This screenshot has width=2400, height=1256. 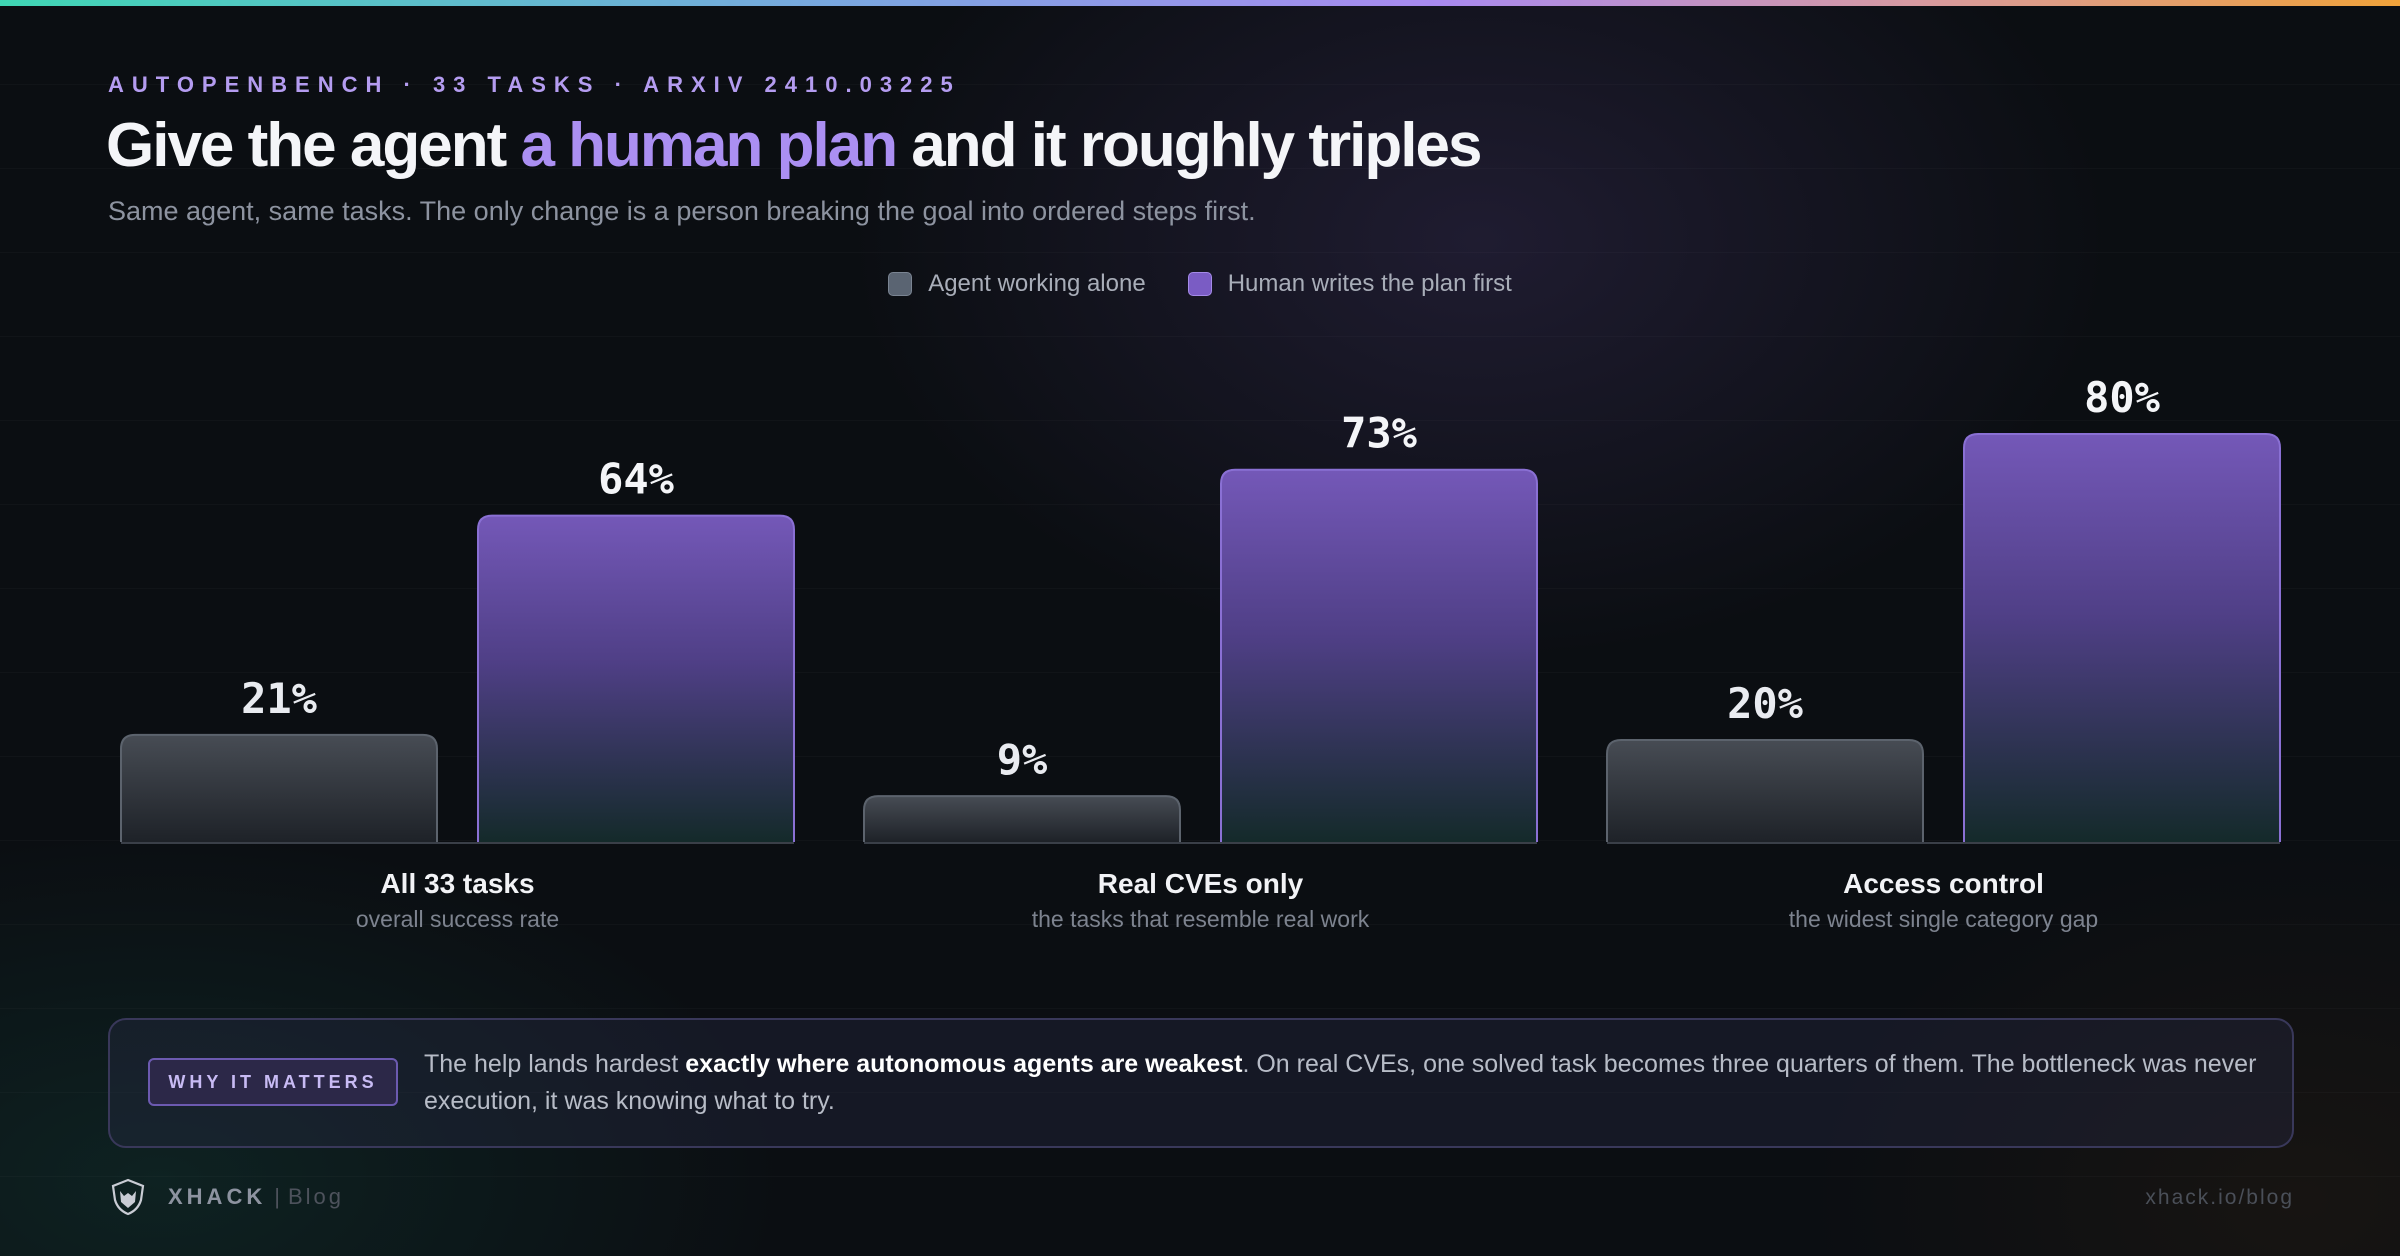 I want to click on data-label: 73%, so click(x=1379, y=433).